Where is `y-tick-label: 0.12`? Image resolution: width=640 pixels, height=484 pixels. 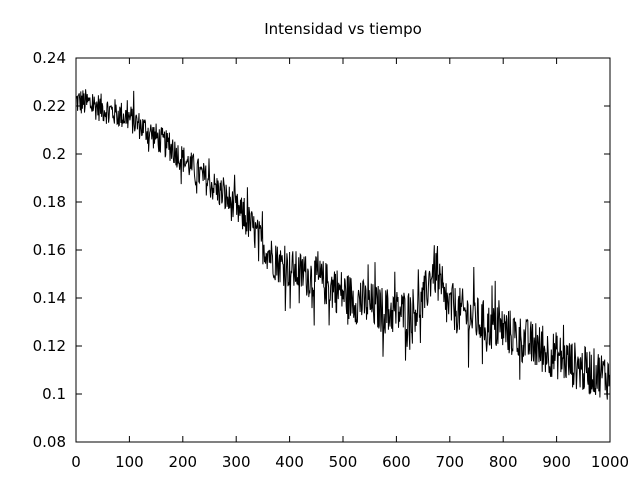
y-tick-label: 0.12 is located at coordinates (49, 346).